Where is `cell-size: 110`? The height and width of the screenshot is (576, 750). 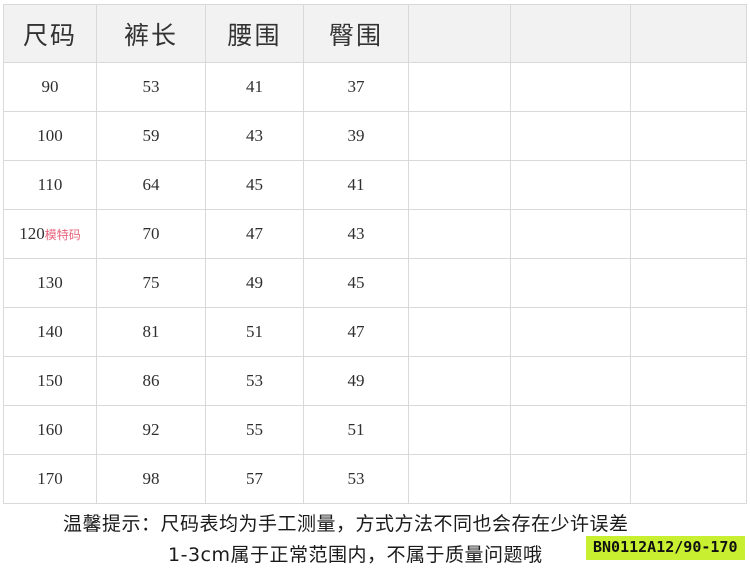
cell-size: 110 is located at coordinates (50, 185).